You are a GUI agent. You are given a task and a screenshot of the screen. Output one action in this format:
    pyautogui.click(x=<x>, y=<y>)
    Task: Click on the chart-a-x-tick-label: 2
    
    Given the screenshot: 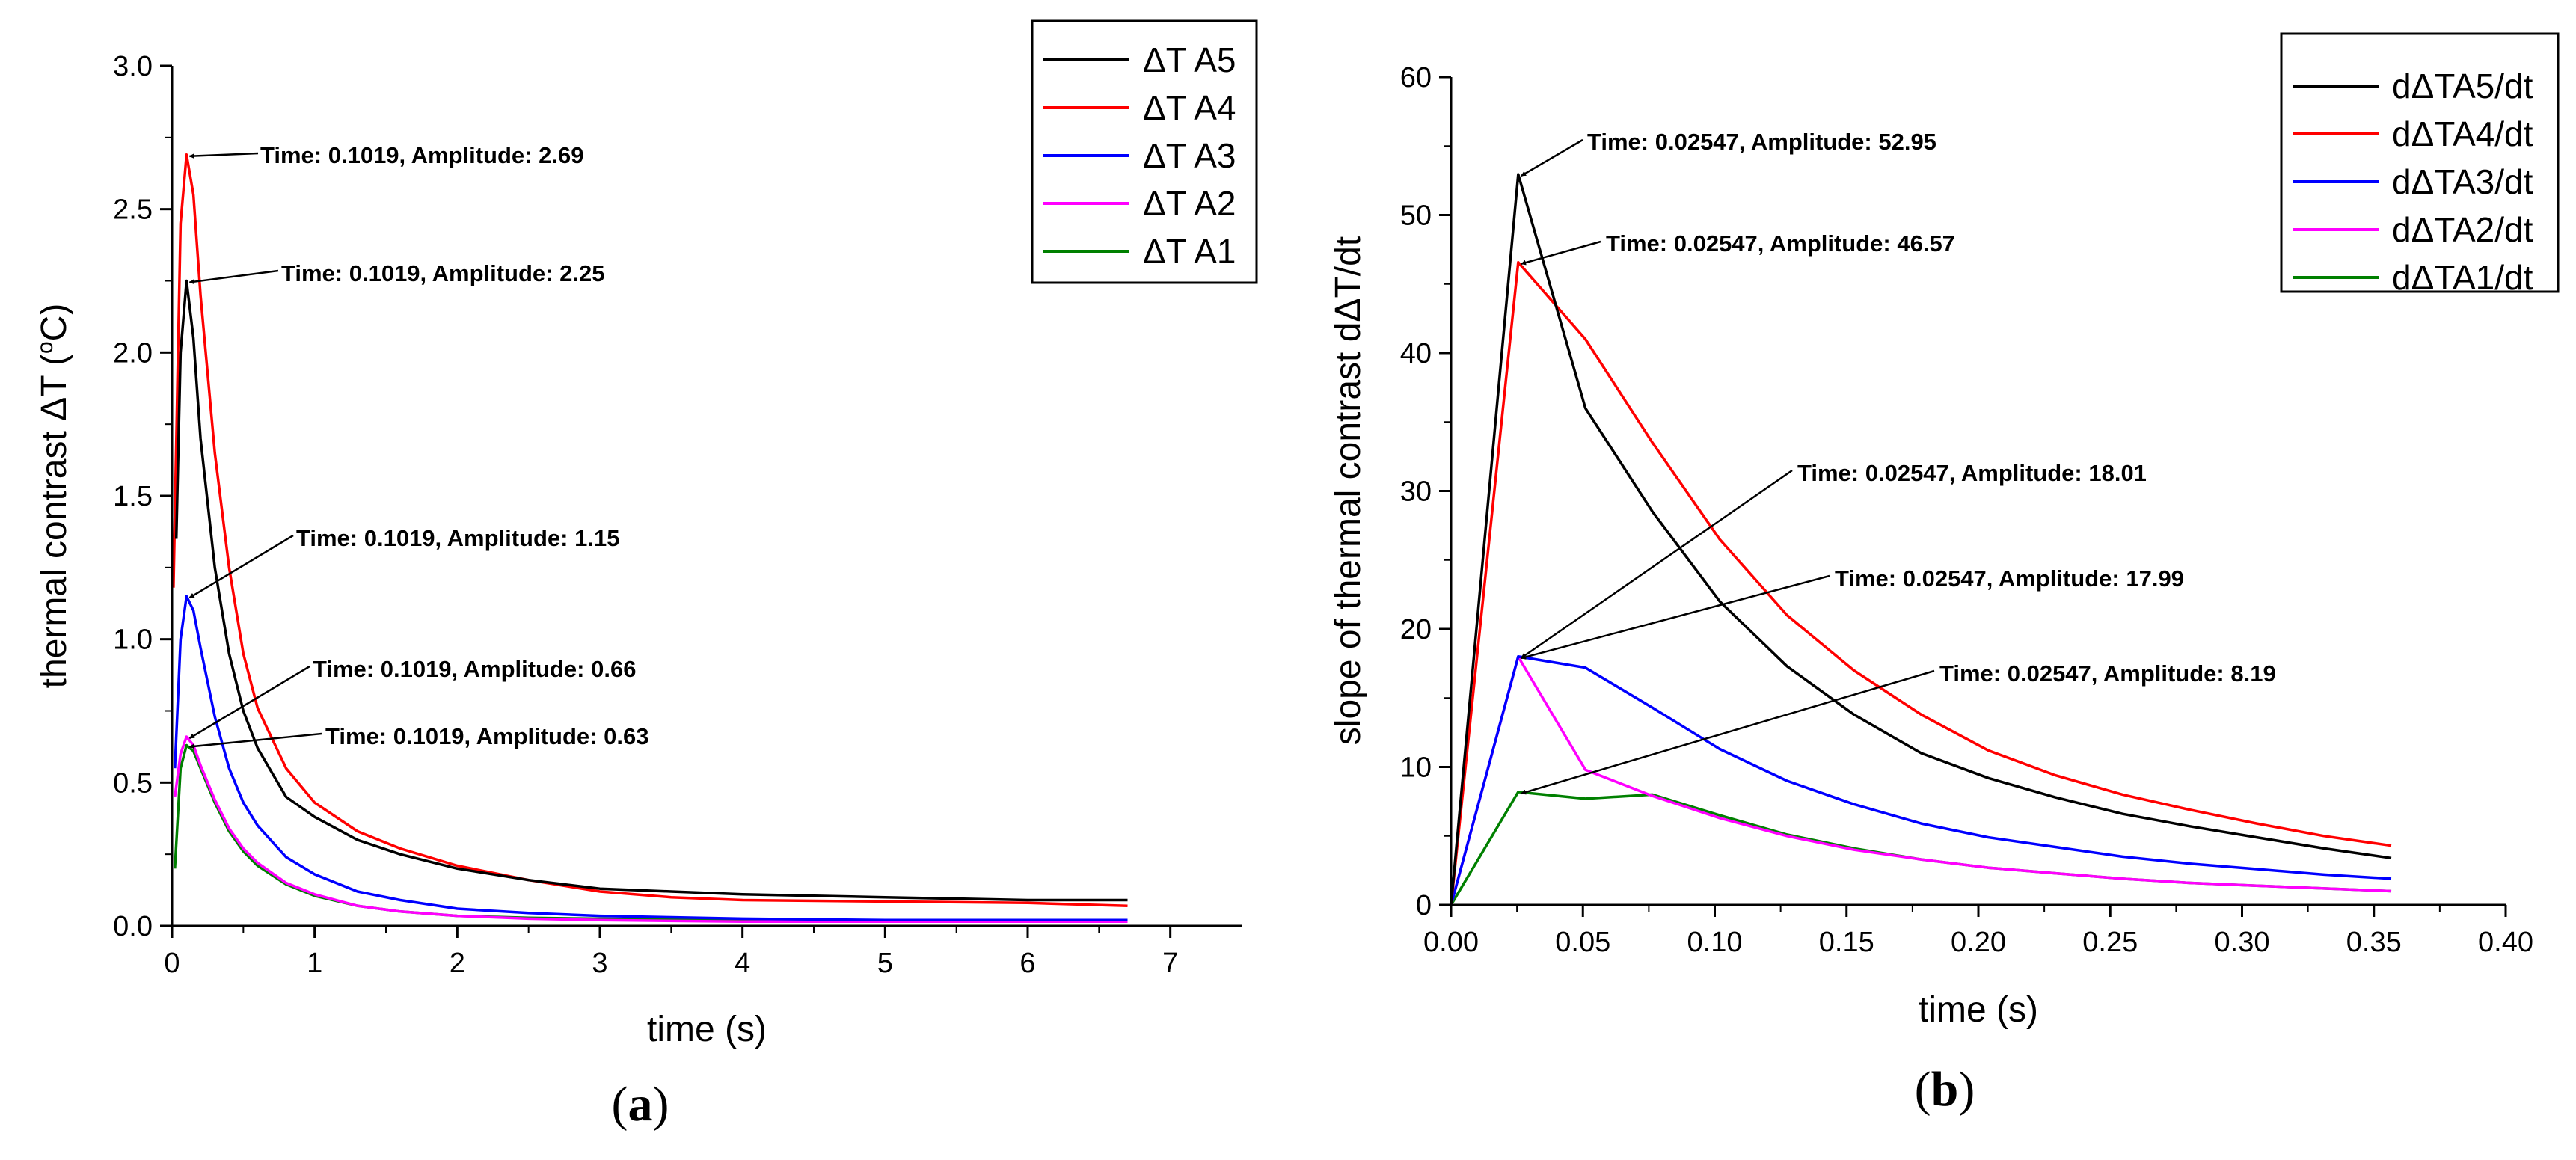 What is the action you would take?
    pyautogui.click(x=457, y=963)
    